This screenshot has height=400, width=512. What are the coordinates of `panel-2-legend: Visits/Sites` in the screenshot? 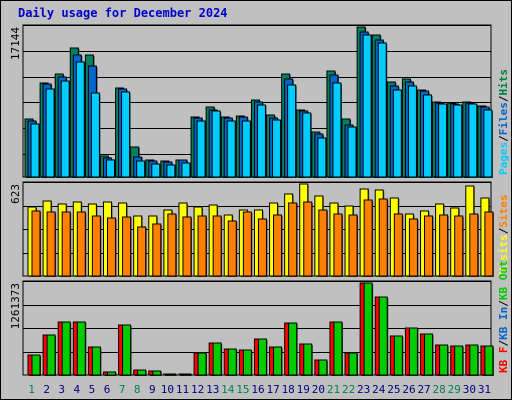 It's located at (503, 235).